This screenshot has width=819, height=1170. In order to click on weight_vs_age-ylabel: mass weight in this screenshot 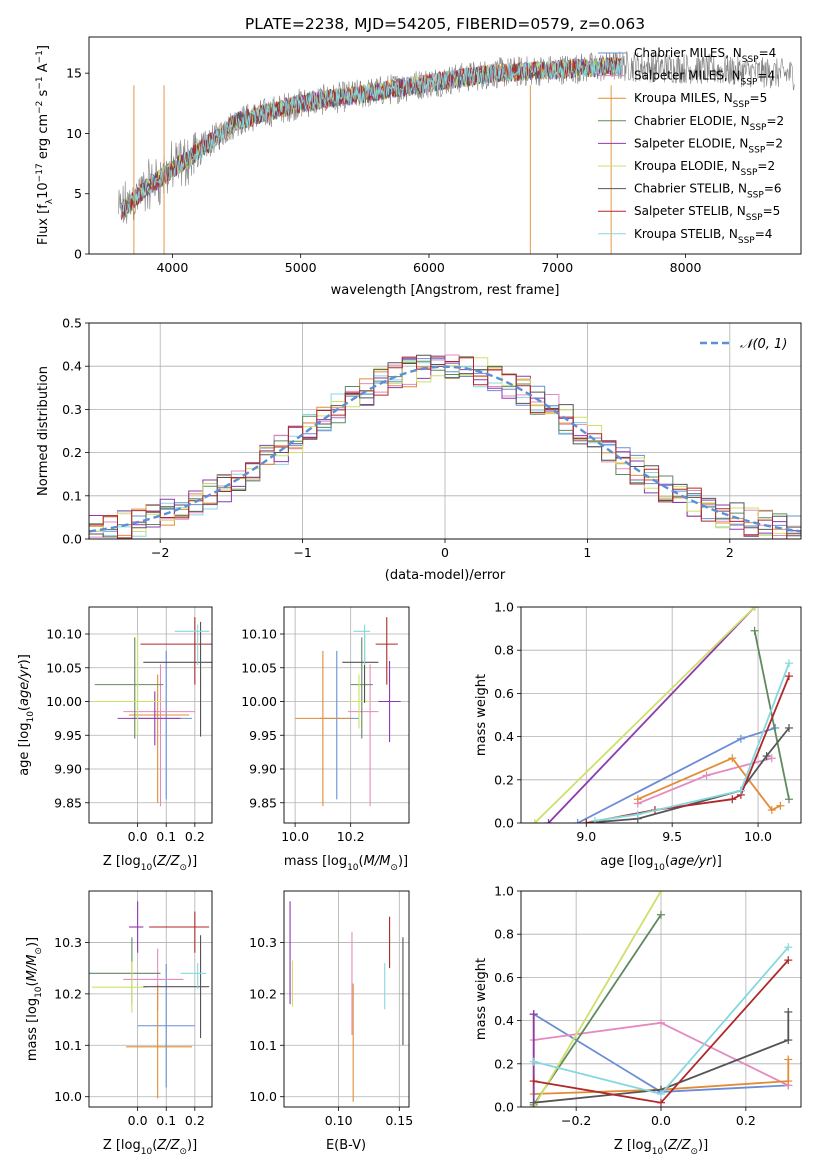, I will do `click(481, 715)`.